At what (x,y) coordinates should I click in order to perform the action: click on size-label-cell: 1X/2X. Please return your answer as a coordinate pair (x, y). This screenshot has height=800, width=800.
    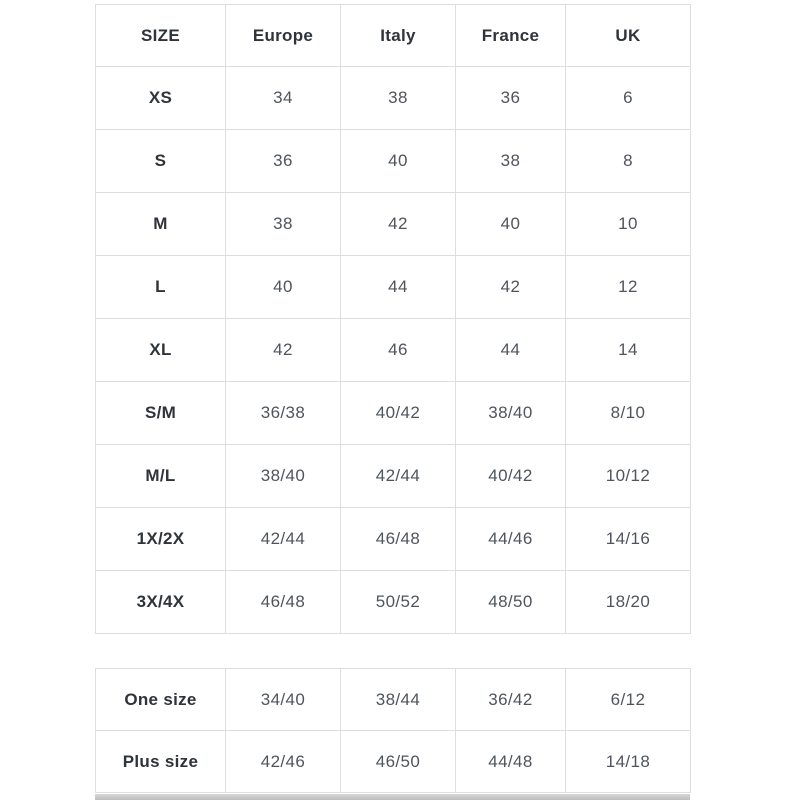
    Looking at the image, I should click on (160, 539).